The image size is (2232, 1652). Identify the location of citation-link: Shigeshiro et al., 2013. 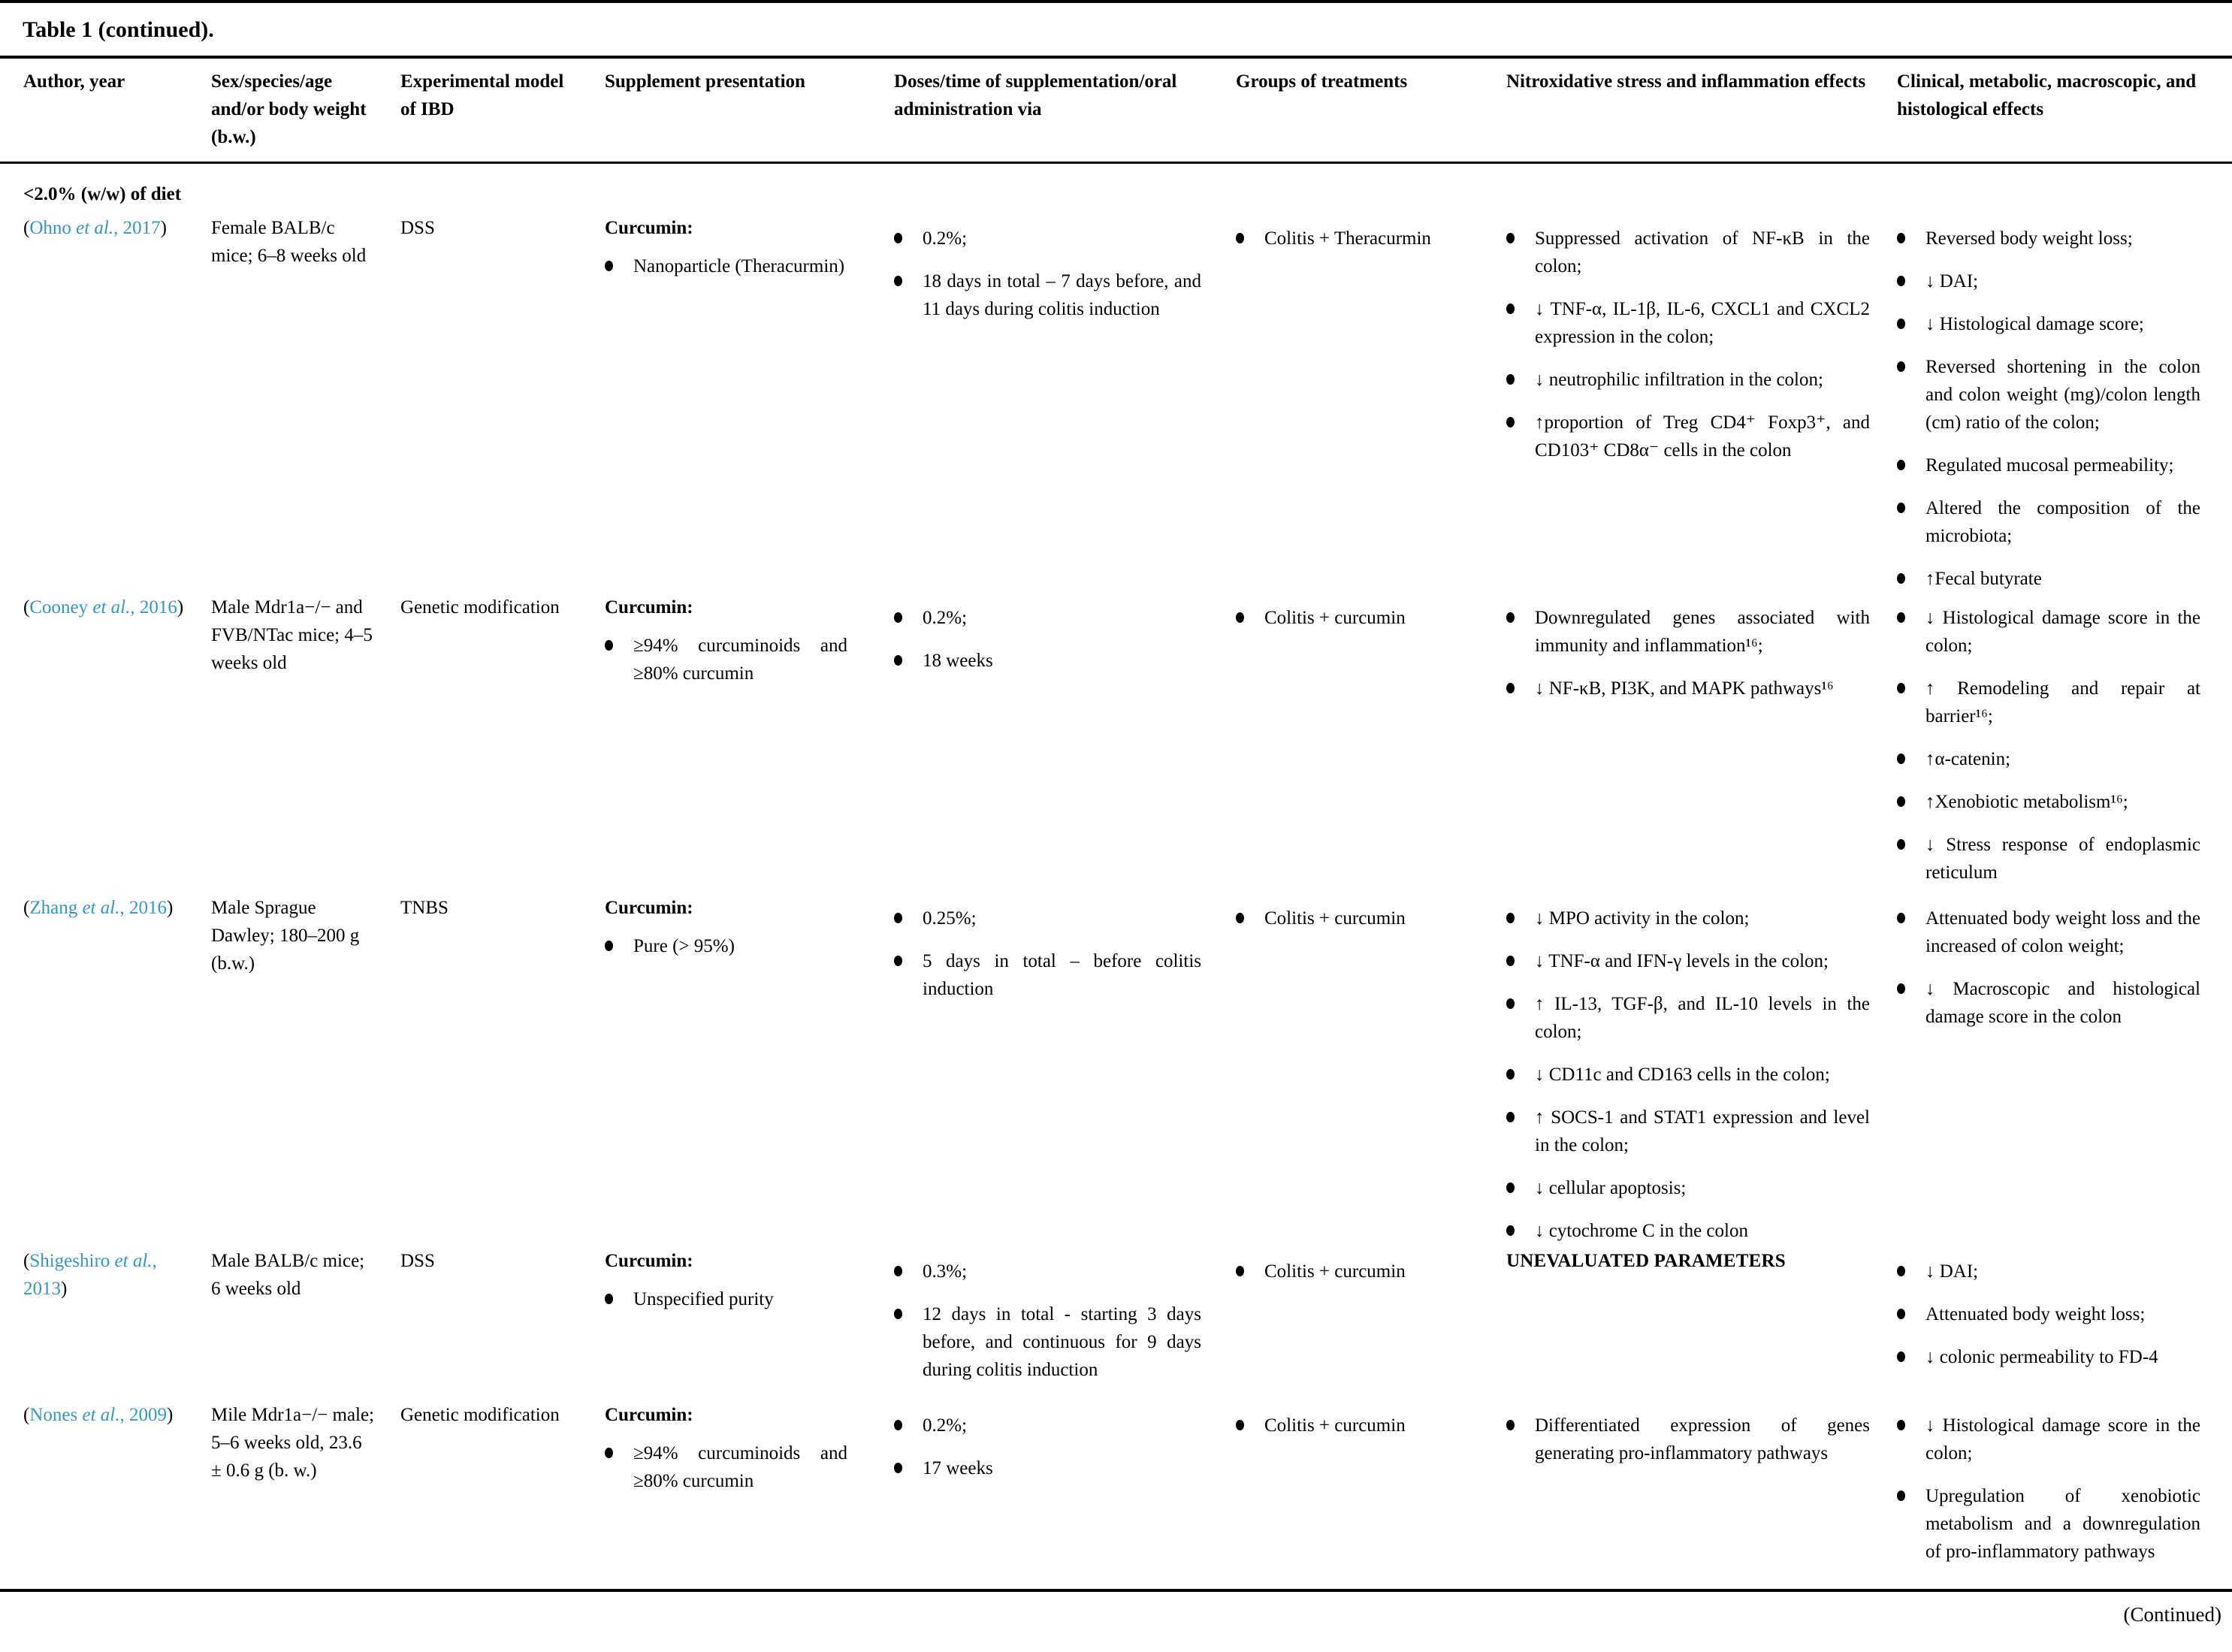
(90, 1275).